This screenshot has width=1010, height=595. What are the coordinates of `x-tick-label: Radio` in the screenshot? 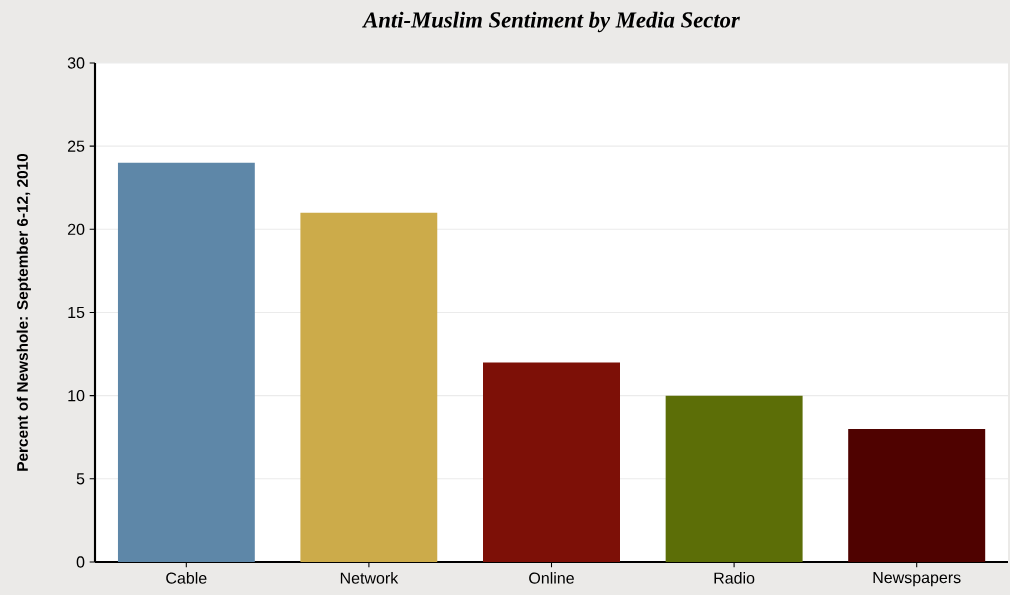 It's located at (734, 578).